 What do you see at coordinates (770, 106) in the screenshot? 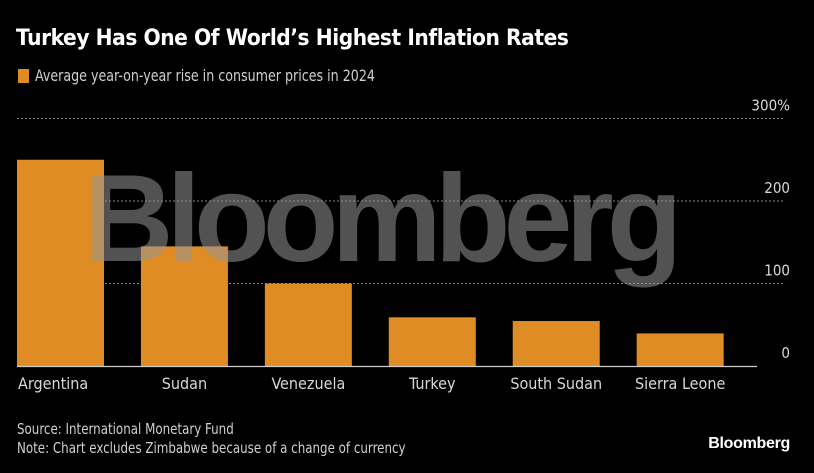
I see `y-tick-label: 300%` at bounding box center [770, 106].